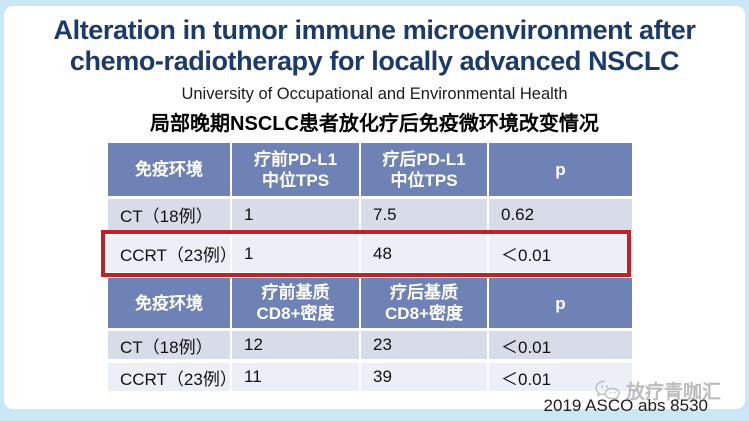  What do you see at coordinates (169, 169) in the screenshot?
I see `table1-header-immune-env: 免疫环境` at bounding box center [169, 169].